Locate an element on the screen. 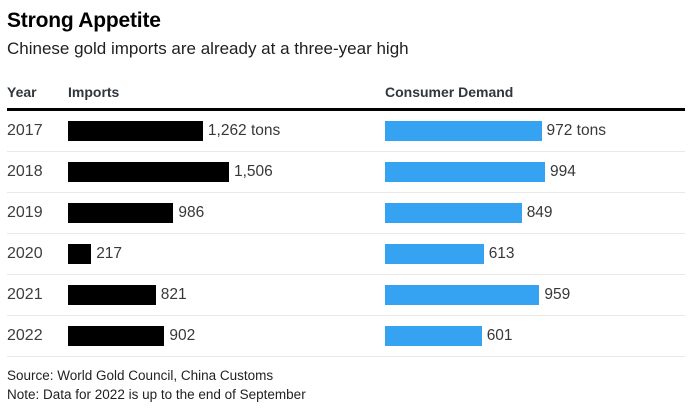 The height and width of the screenshot is (414, 695). table-row: 2021 821 959 is located at coordinates (346, 295).